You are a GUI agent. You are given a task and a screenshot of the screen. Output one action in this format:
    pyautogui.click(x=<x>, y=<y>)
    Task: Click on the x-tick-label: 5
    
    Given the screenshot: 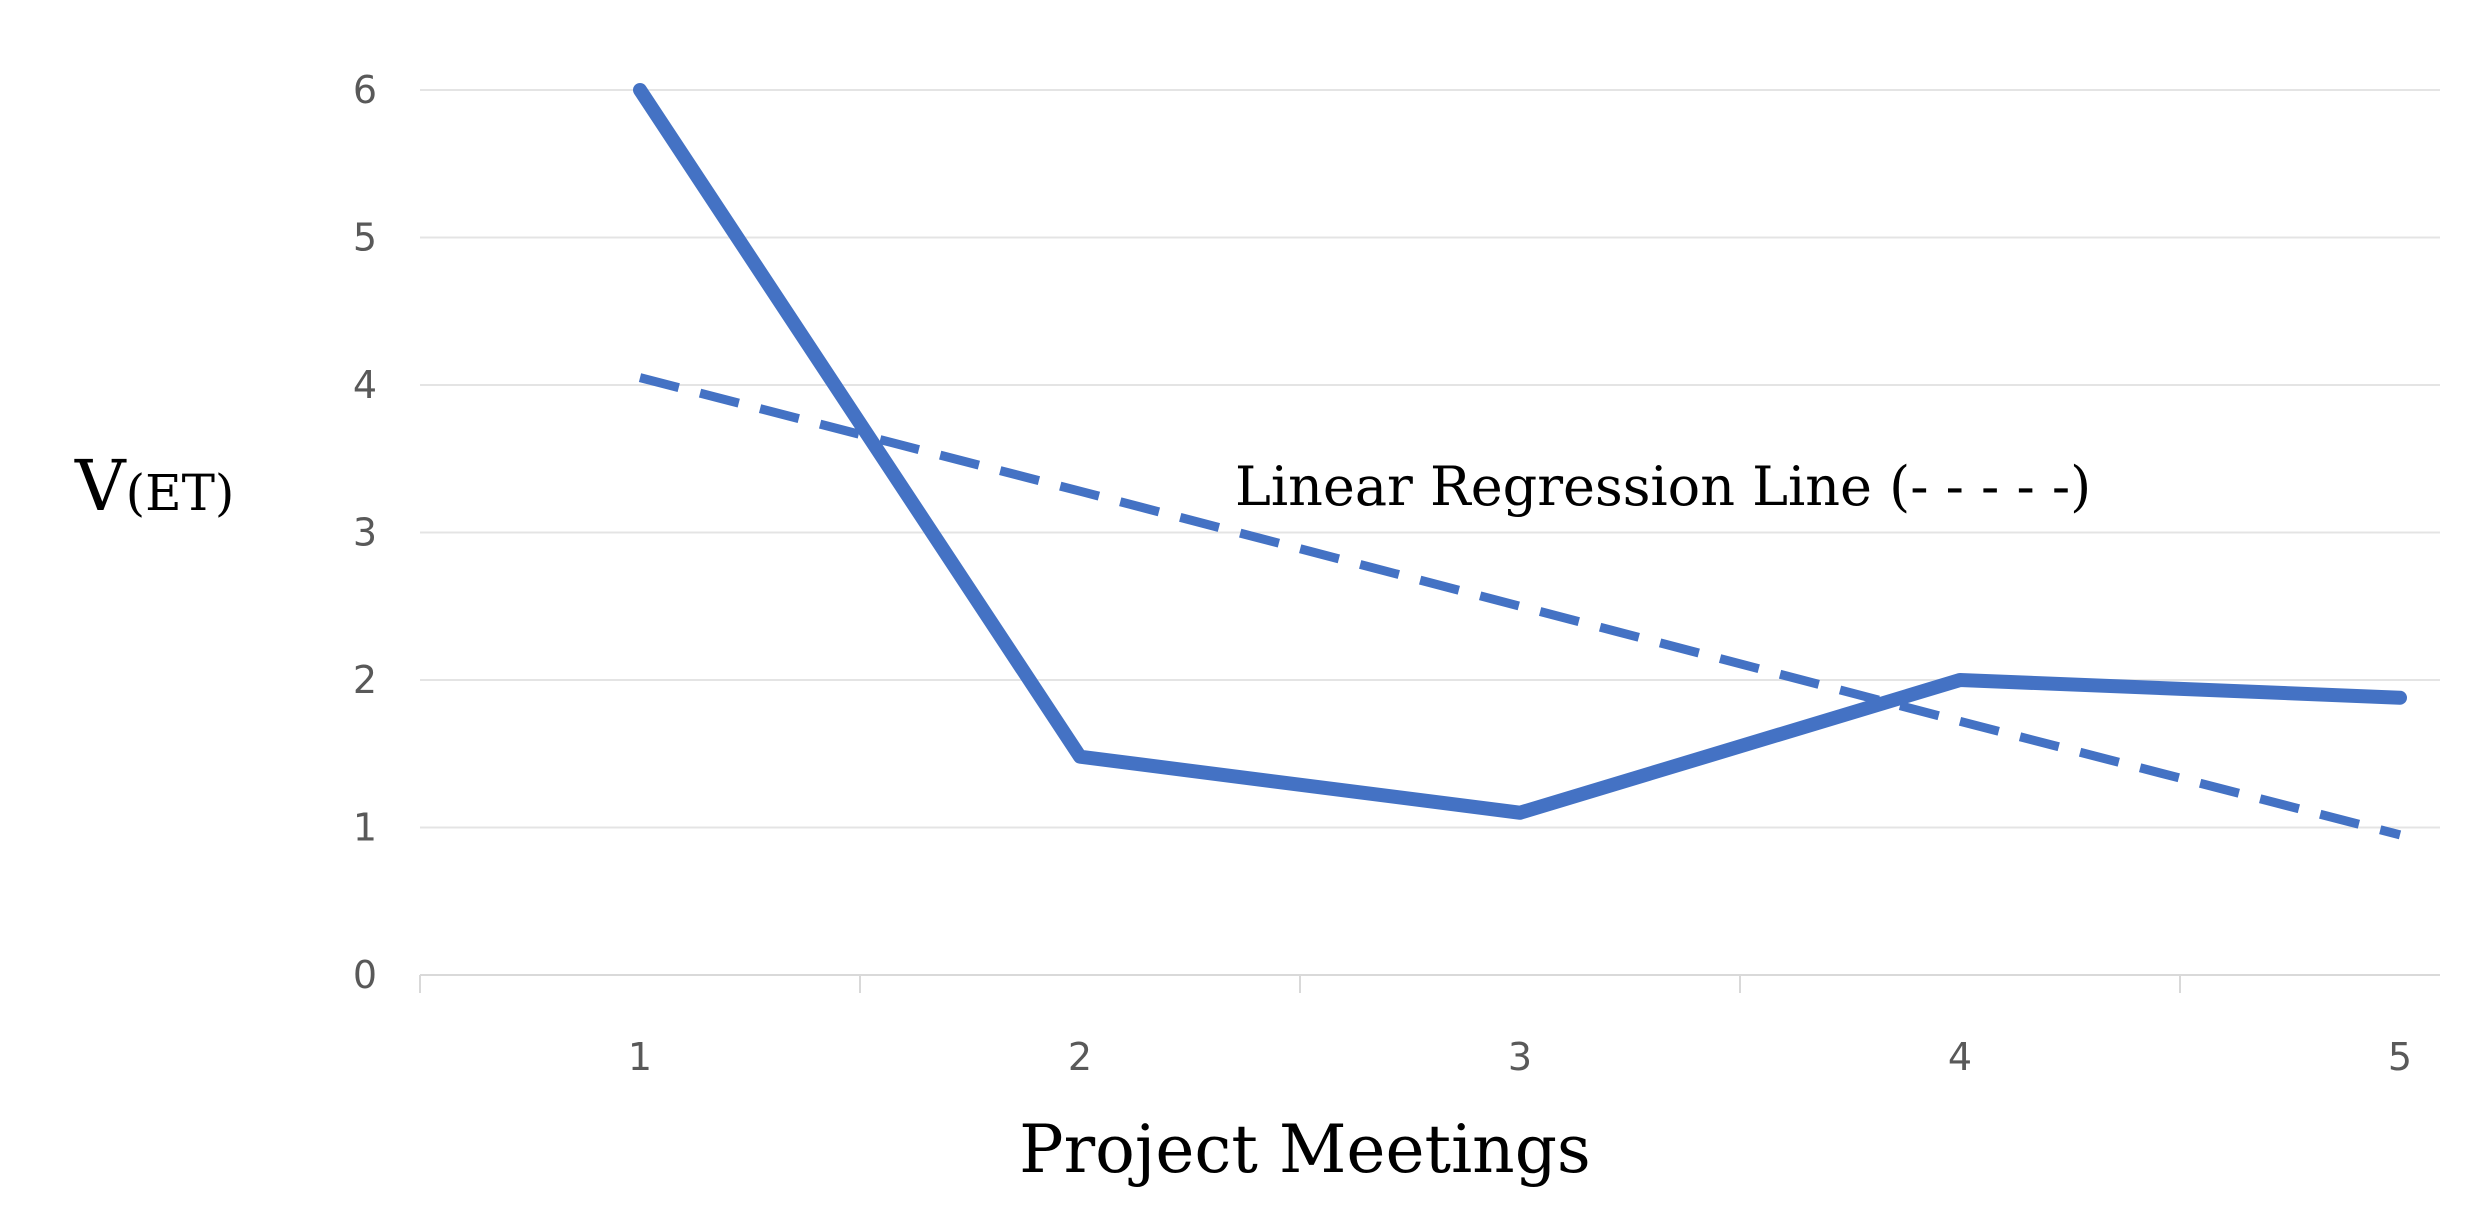 What is the action you would take?
    pyautogui.click(x=2400, y=1057)
    